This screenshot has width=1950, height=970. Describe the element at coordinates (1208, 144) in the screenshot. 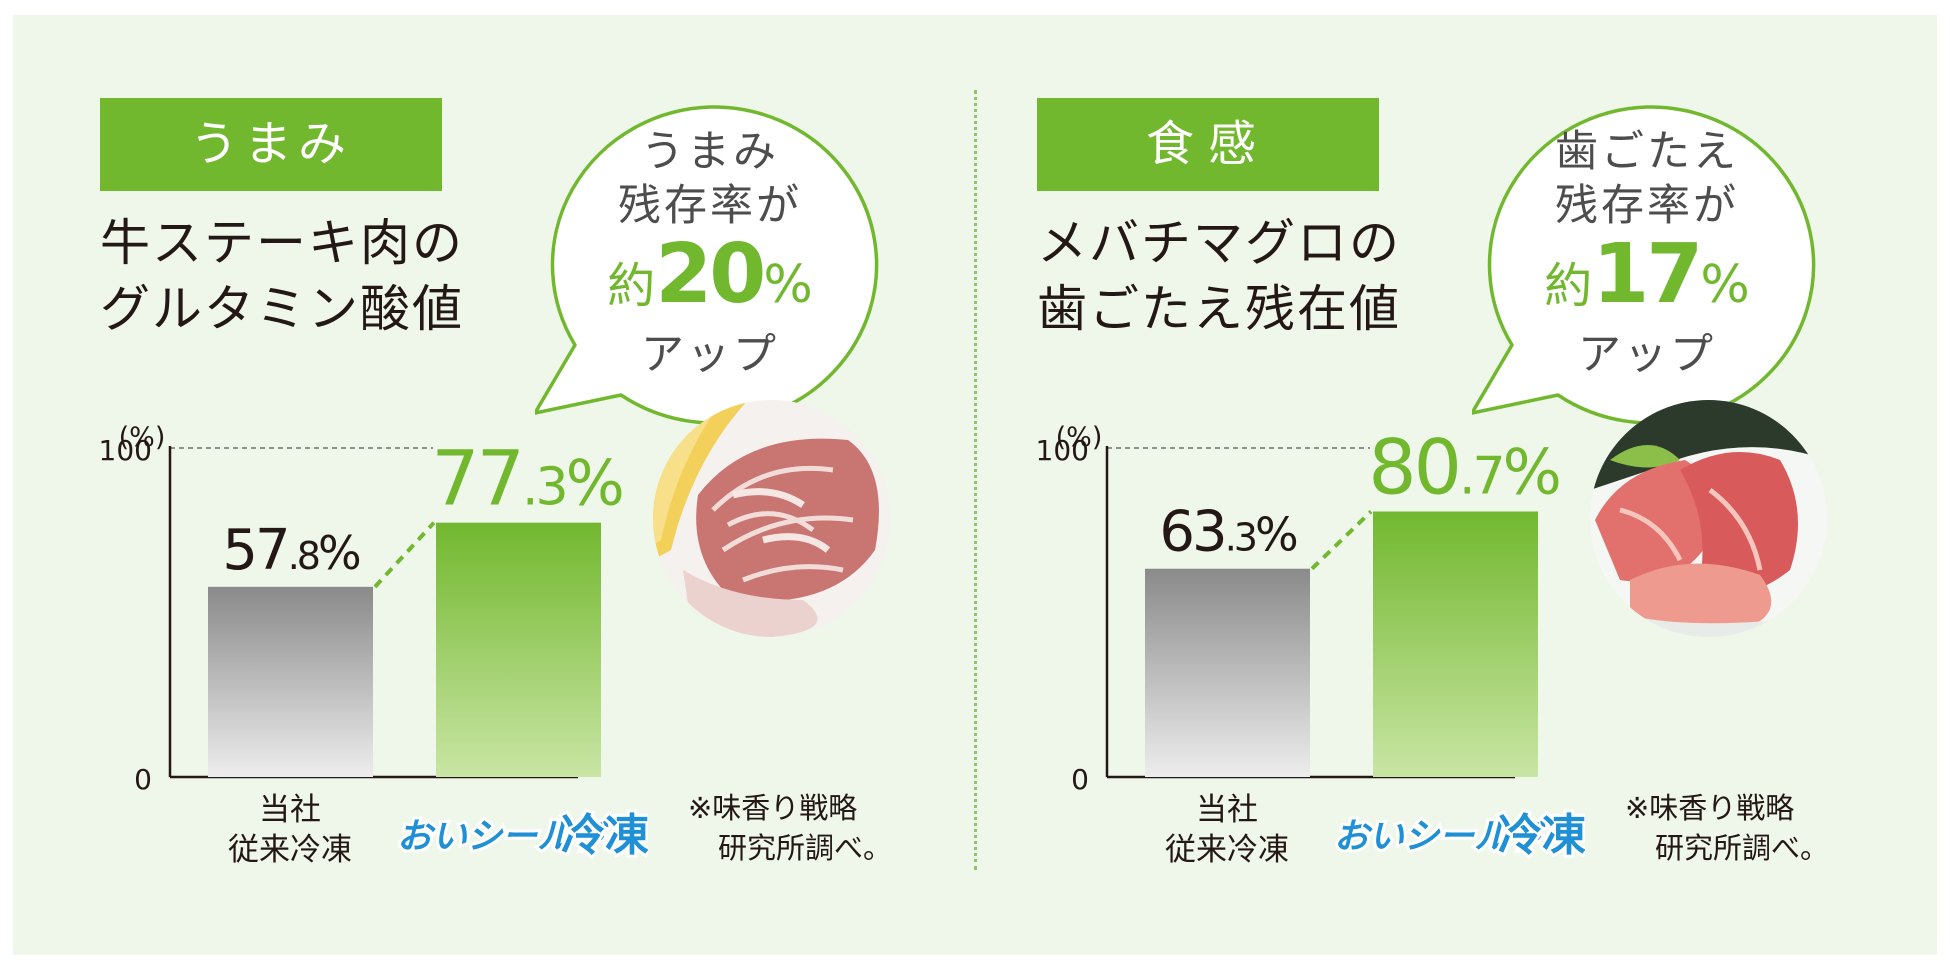

I see `category-tag: 食感` at that location.